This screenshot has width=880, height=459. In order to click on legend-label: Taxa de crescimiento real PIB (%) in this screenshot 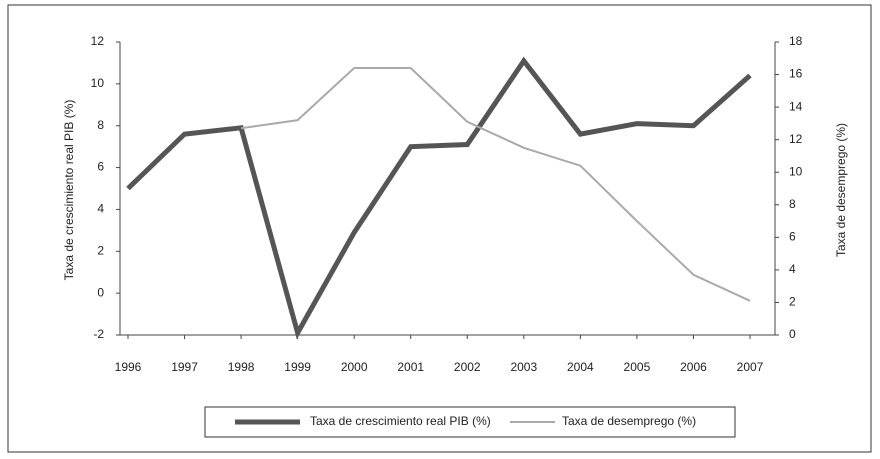, I will do `click(400, 421)`.